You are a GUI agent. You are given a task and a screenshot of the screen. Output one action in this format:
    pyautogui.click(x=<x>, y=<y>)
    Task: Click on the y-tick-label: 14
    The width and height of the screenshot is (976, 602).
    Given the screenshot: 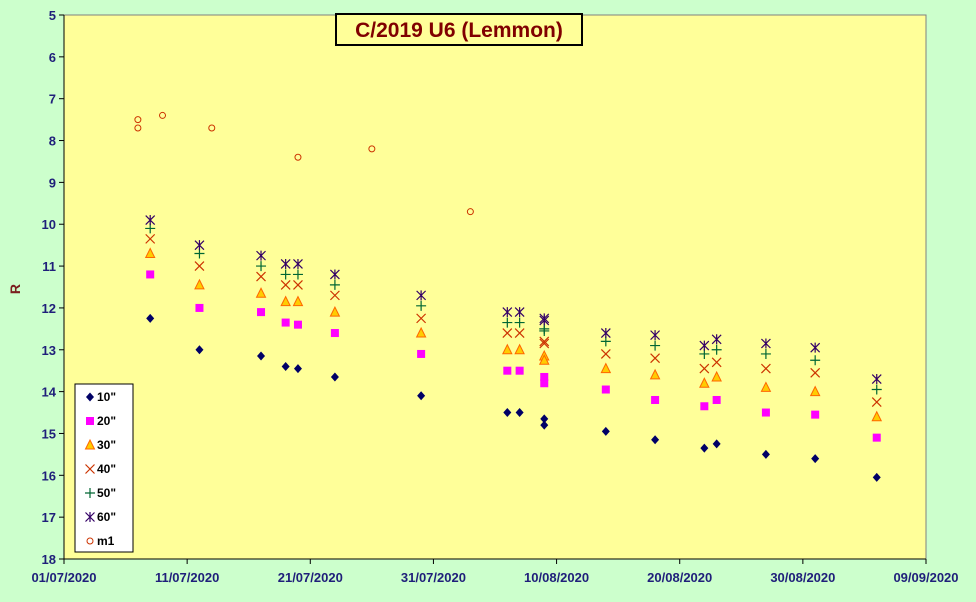 What is the action you would take?
    pyautogui.click(x=49, y=392)
    